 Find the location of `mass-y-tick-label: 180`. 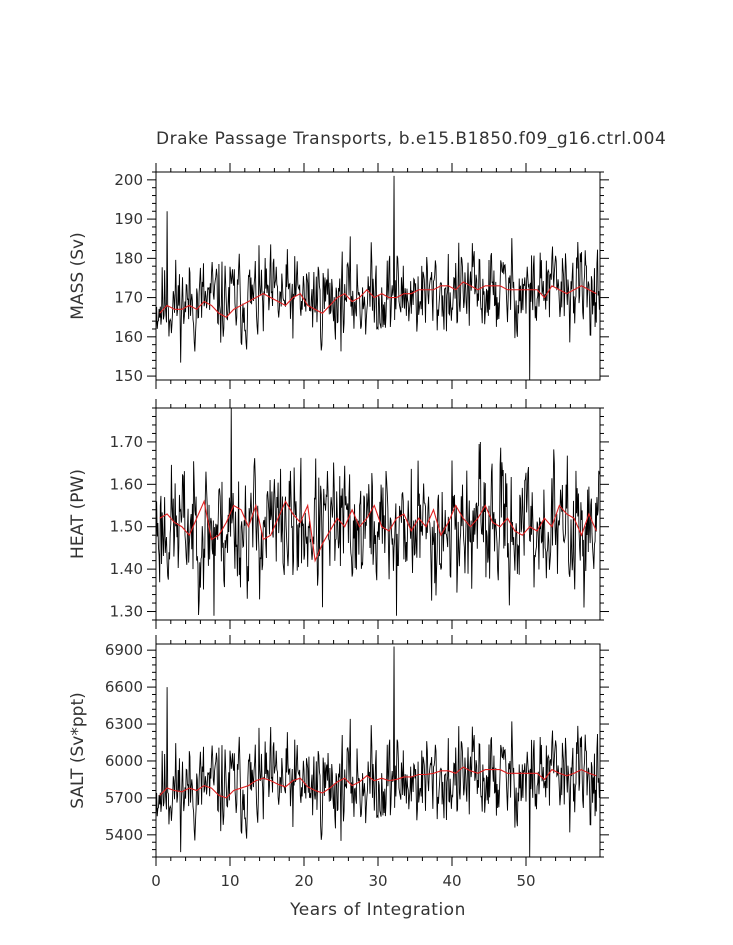

mass-y-tick-label: 180 is located at coordinates (128, 258).